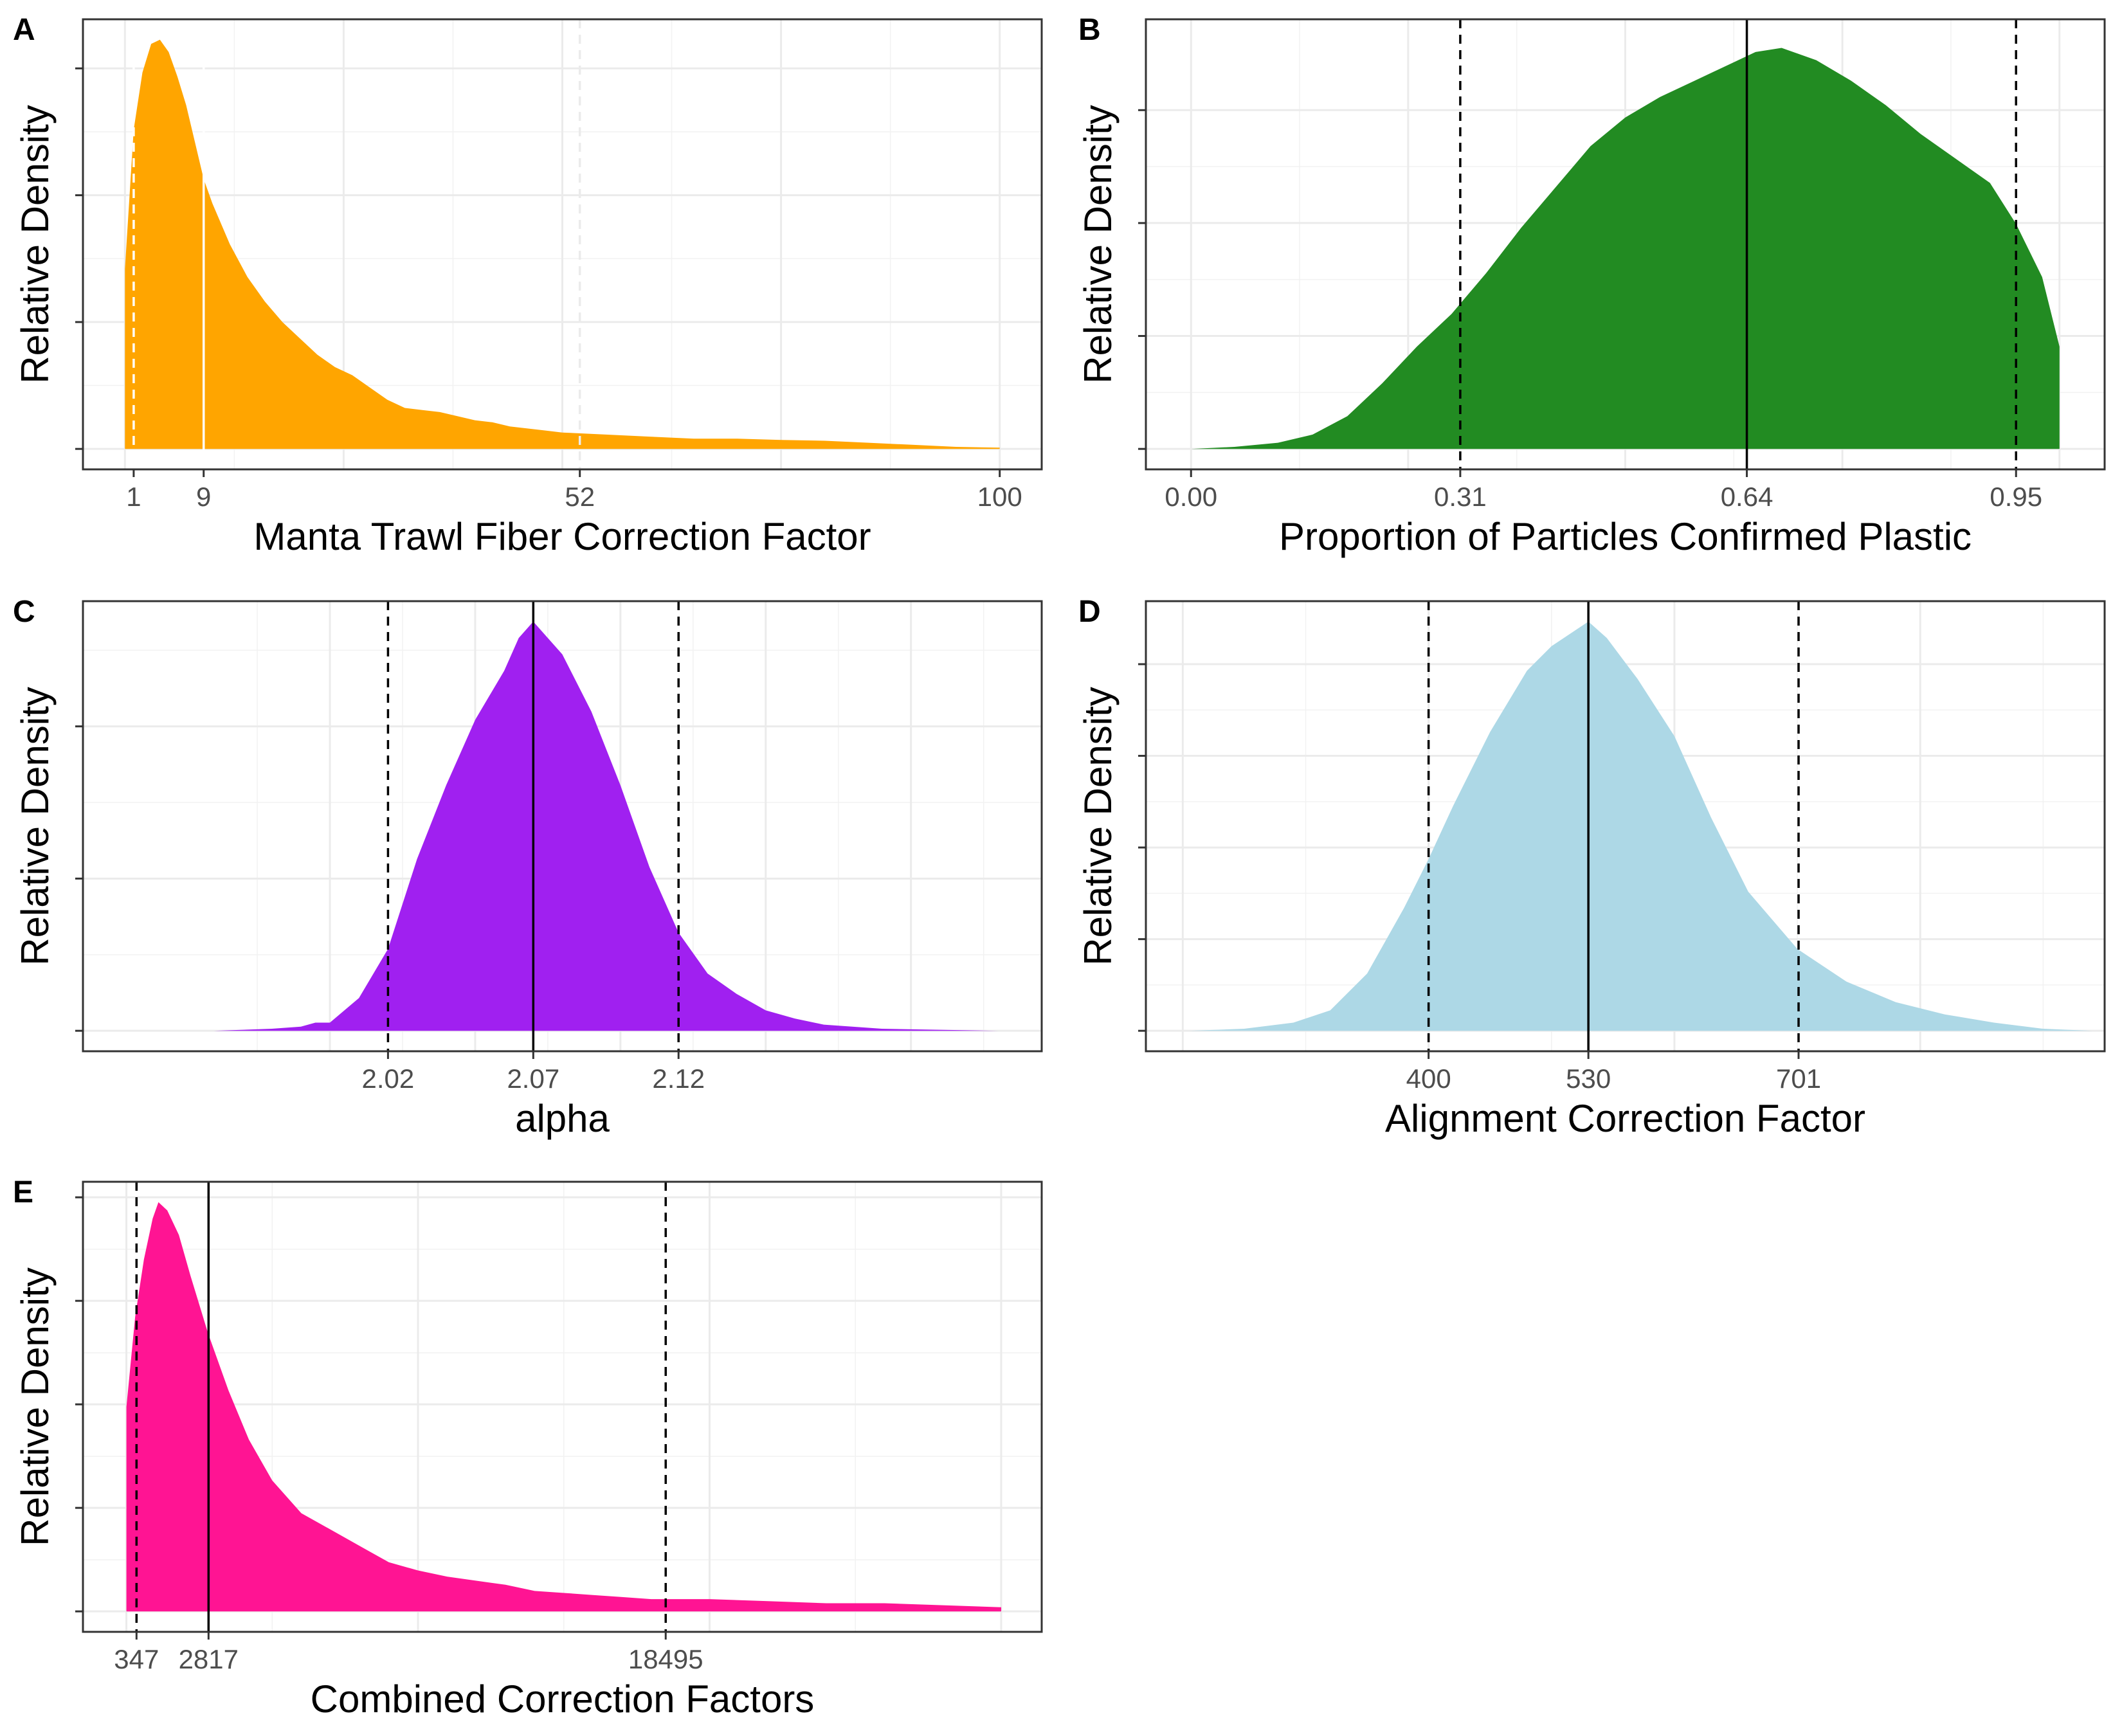  I want to click on x-tick-label: 100, so click(1000, 497).